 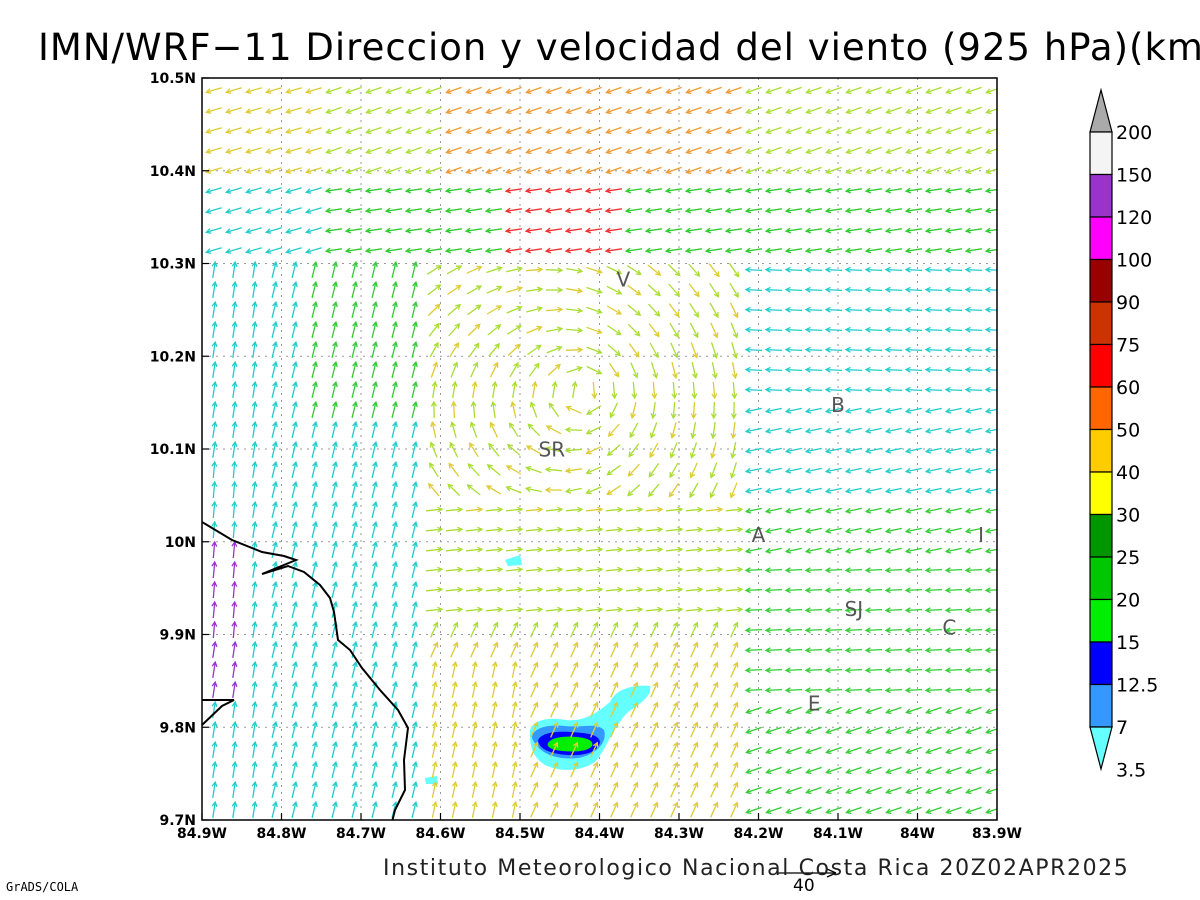 What do you see at coordinates (177, 821) in the screenshot?
I see `y-tick-label: 9.7N` at bounding box center [177, 821].